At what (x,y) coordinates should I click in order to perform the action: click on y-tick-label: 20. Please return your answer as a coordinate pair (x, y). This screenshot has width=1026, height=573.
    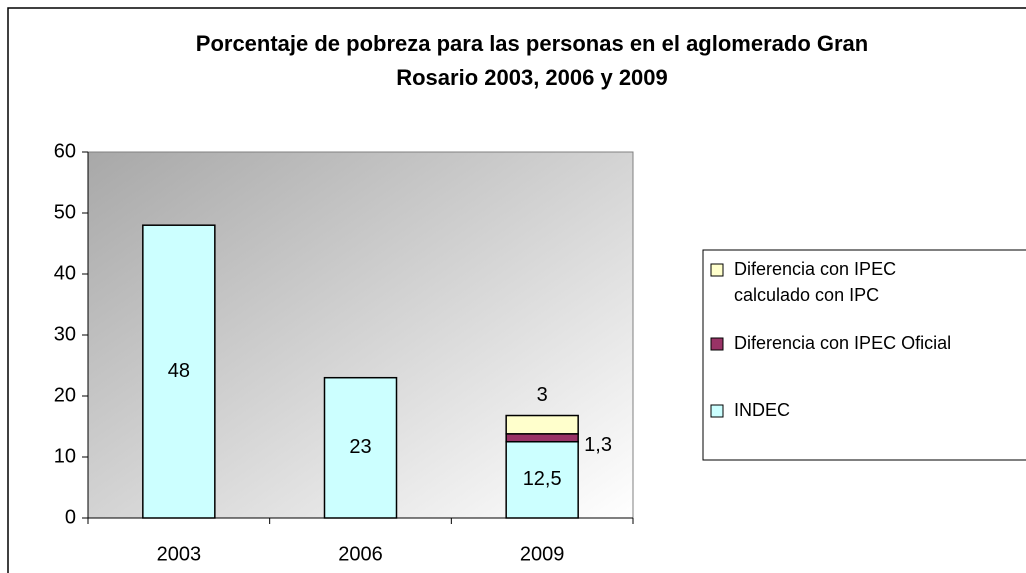
    Looking at the image, I should click on (65, 395).